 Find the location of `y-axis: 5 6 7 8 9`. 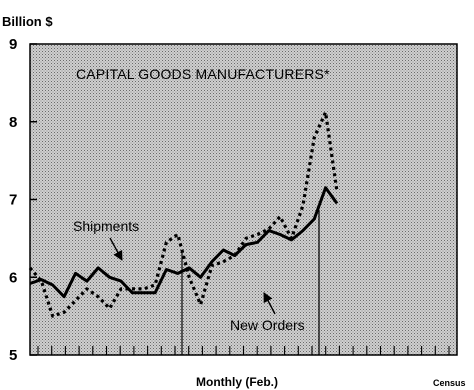

y-axis: 5 6 7 8 9 is located at coordinates (23, 200).